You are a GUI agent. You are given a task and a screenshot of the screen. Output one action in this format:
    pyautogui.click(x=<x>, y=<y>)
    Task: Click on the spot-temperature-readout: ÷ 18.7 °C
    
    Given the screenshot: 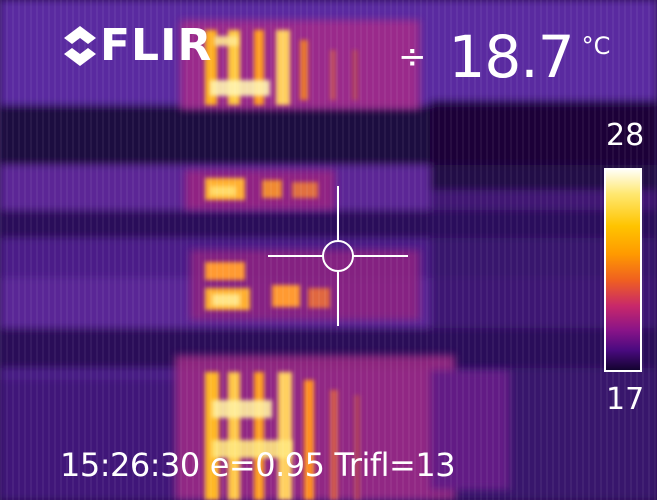 What is the action you would take?
    pyautogui.click(x=504, y=57)
    